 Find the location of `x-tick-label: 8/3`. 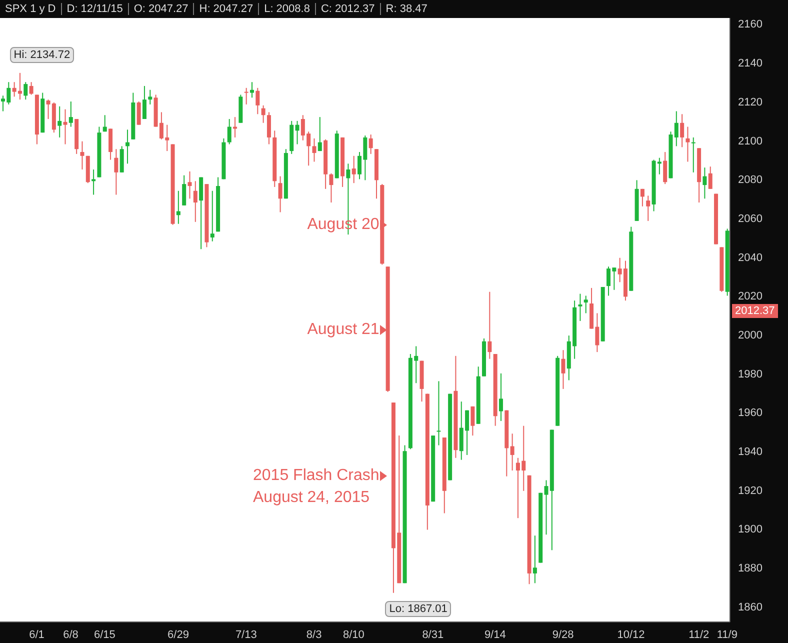

x-tick-label: 8/3 is located at coordinates (314, 634).